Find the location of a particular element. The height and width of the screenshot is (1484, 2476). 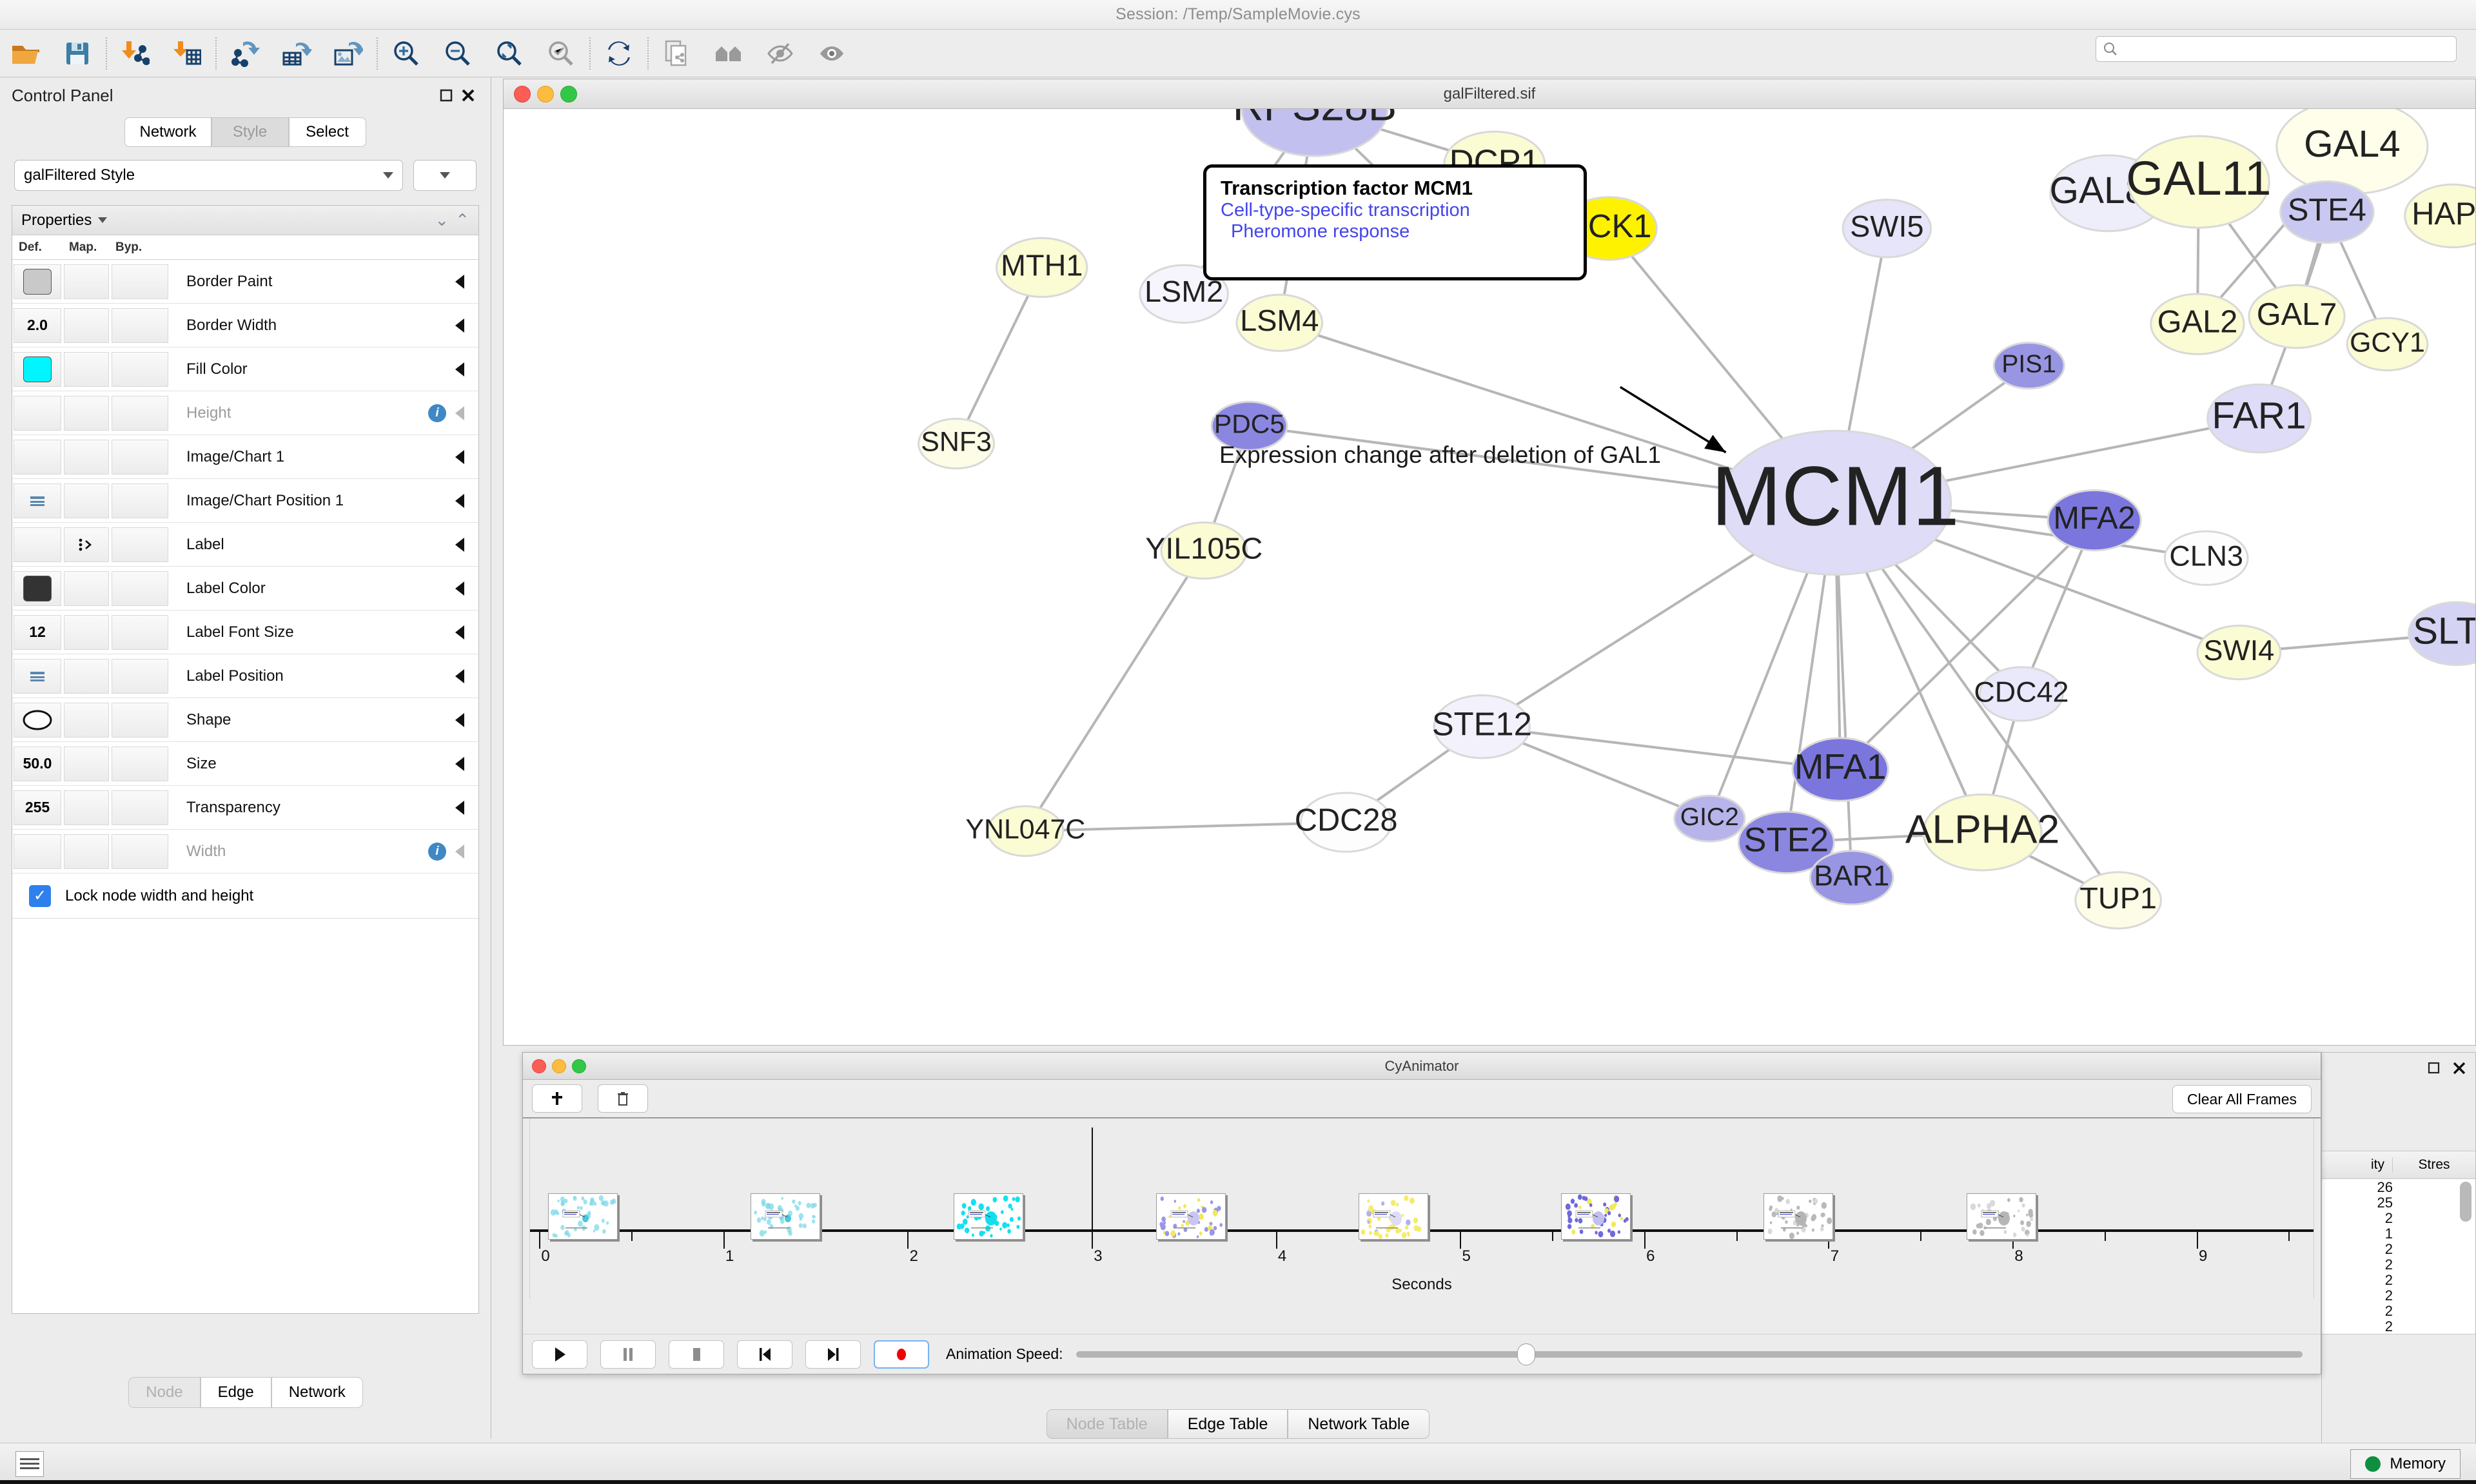

tab-edge: Edge is located at coordinates (235, 1392).